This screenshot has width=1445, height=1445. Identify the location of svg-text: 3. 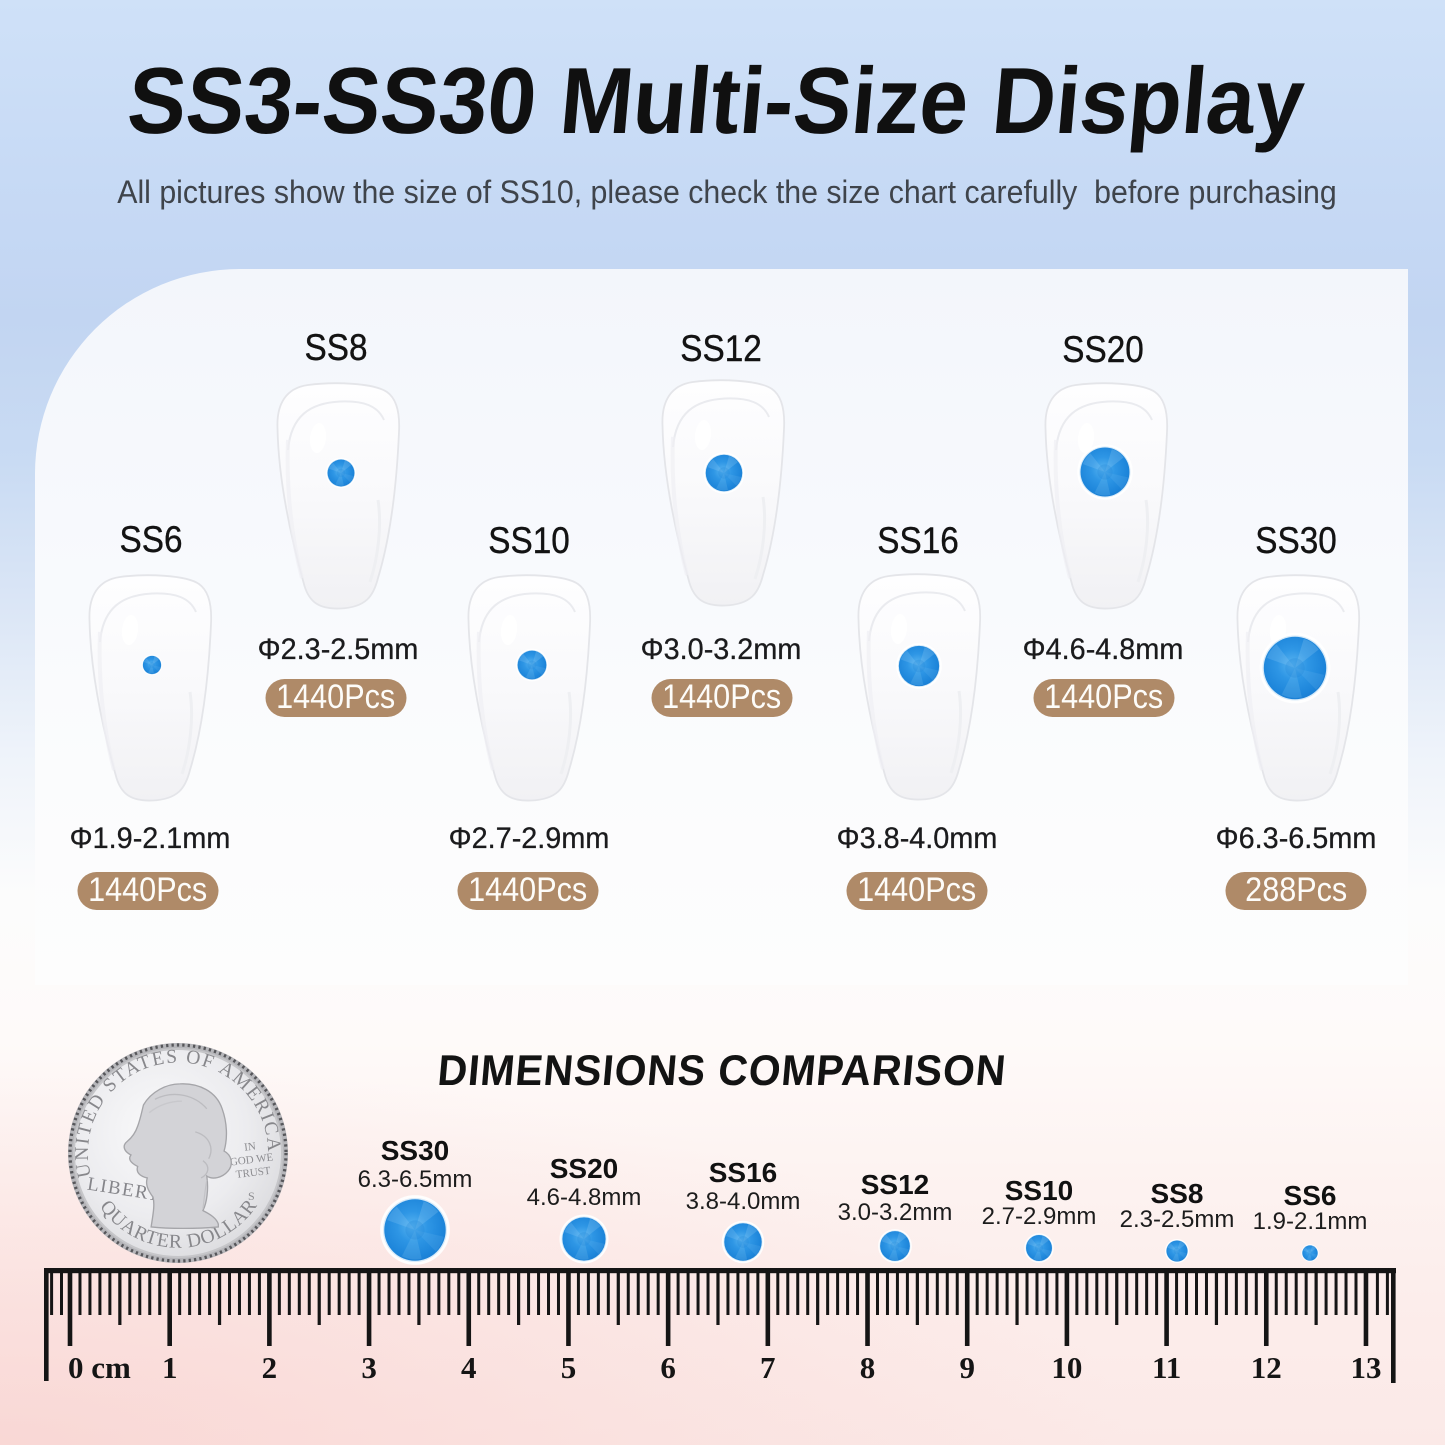
(369, 1367).